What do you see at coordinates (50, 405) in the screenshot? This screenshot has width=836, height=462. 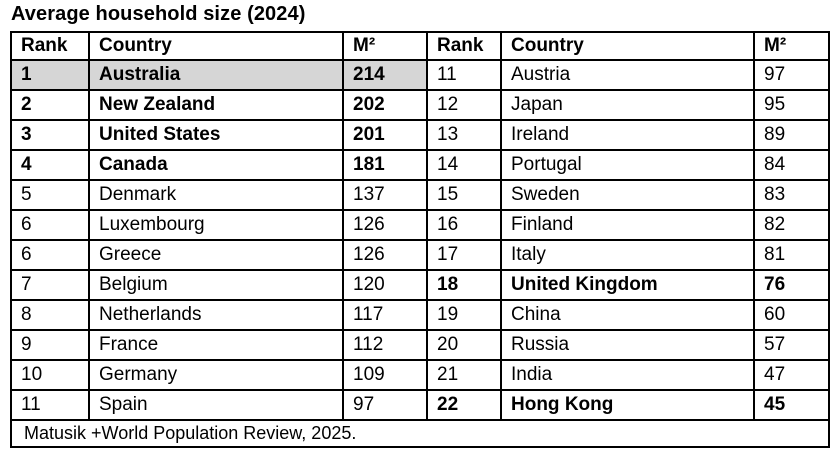 I see `left-rank-cell: 11` at bounding box center [50, 405].